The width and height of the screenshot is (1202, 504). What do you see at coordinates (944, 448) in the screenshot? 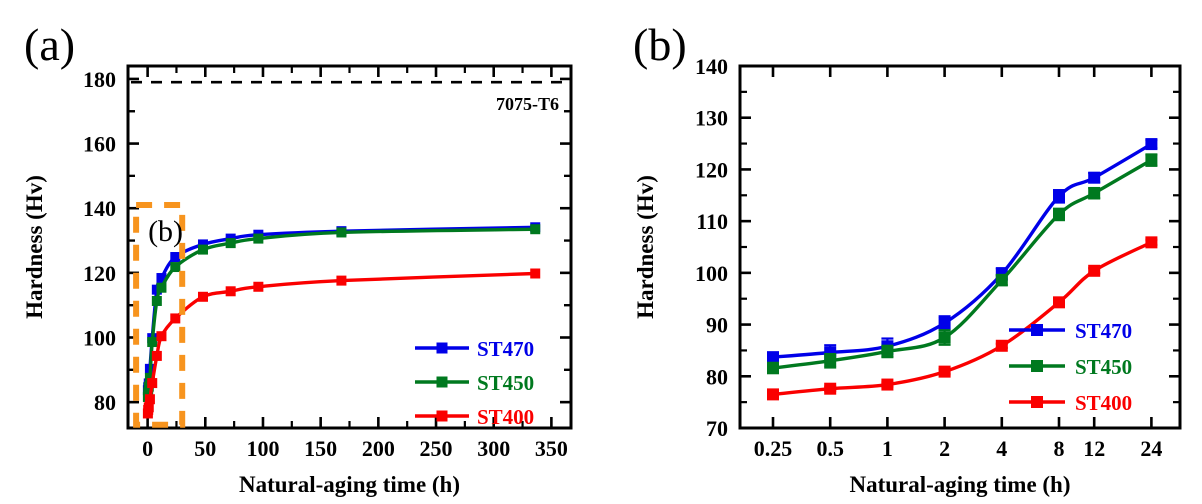
I see `x-tick-label-3: 2` at bounding box center [944, 448].